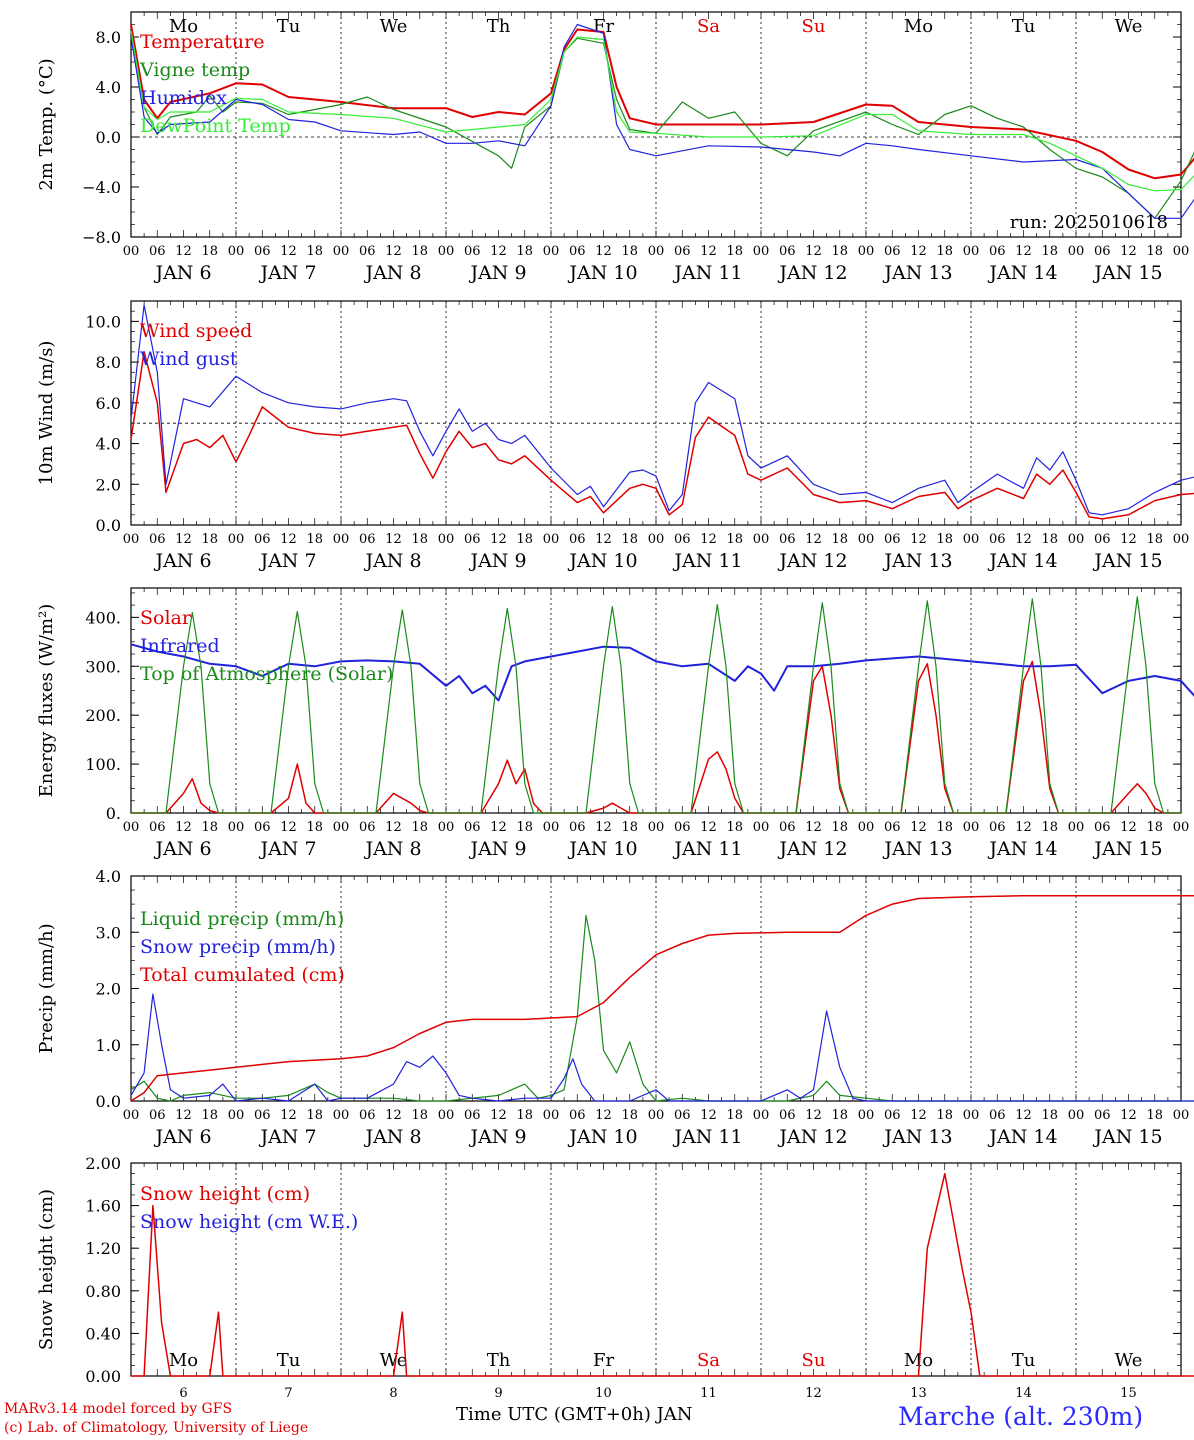 This screenshot has height=1440, width=1194. Describe the element at coordinates (196, 331) in the screenshot. I see `legend-entry: Wind speed` at that location.